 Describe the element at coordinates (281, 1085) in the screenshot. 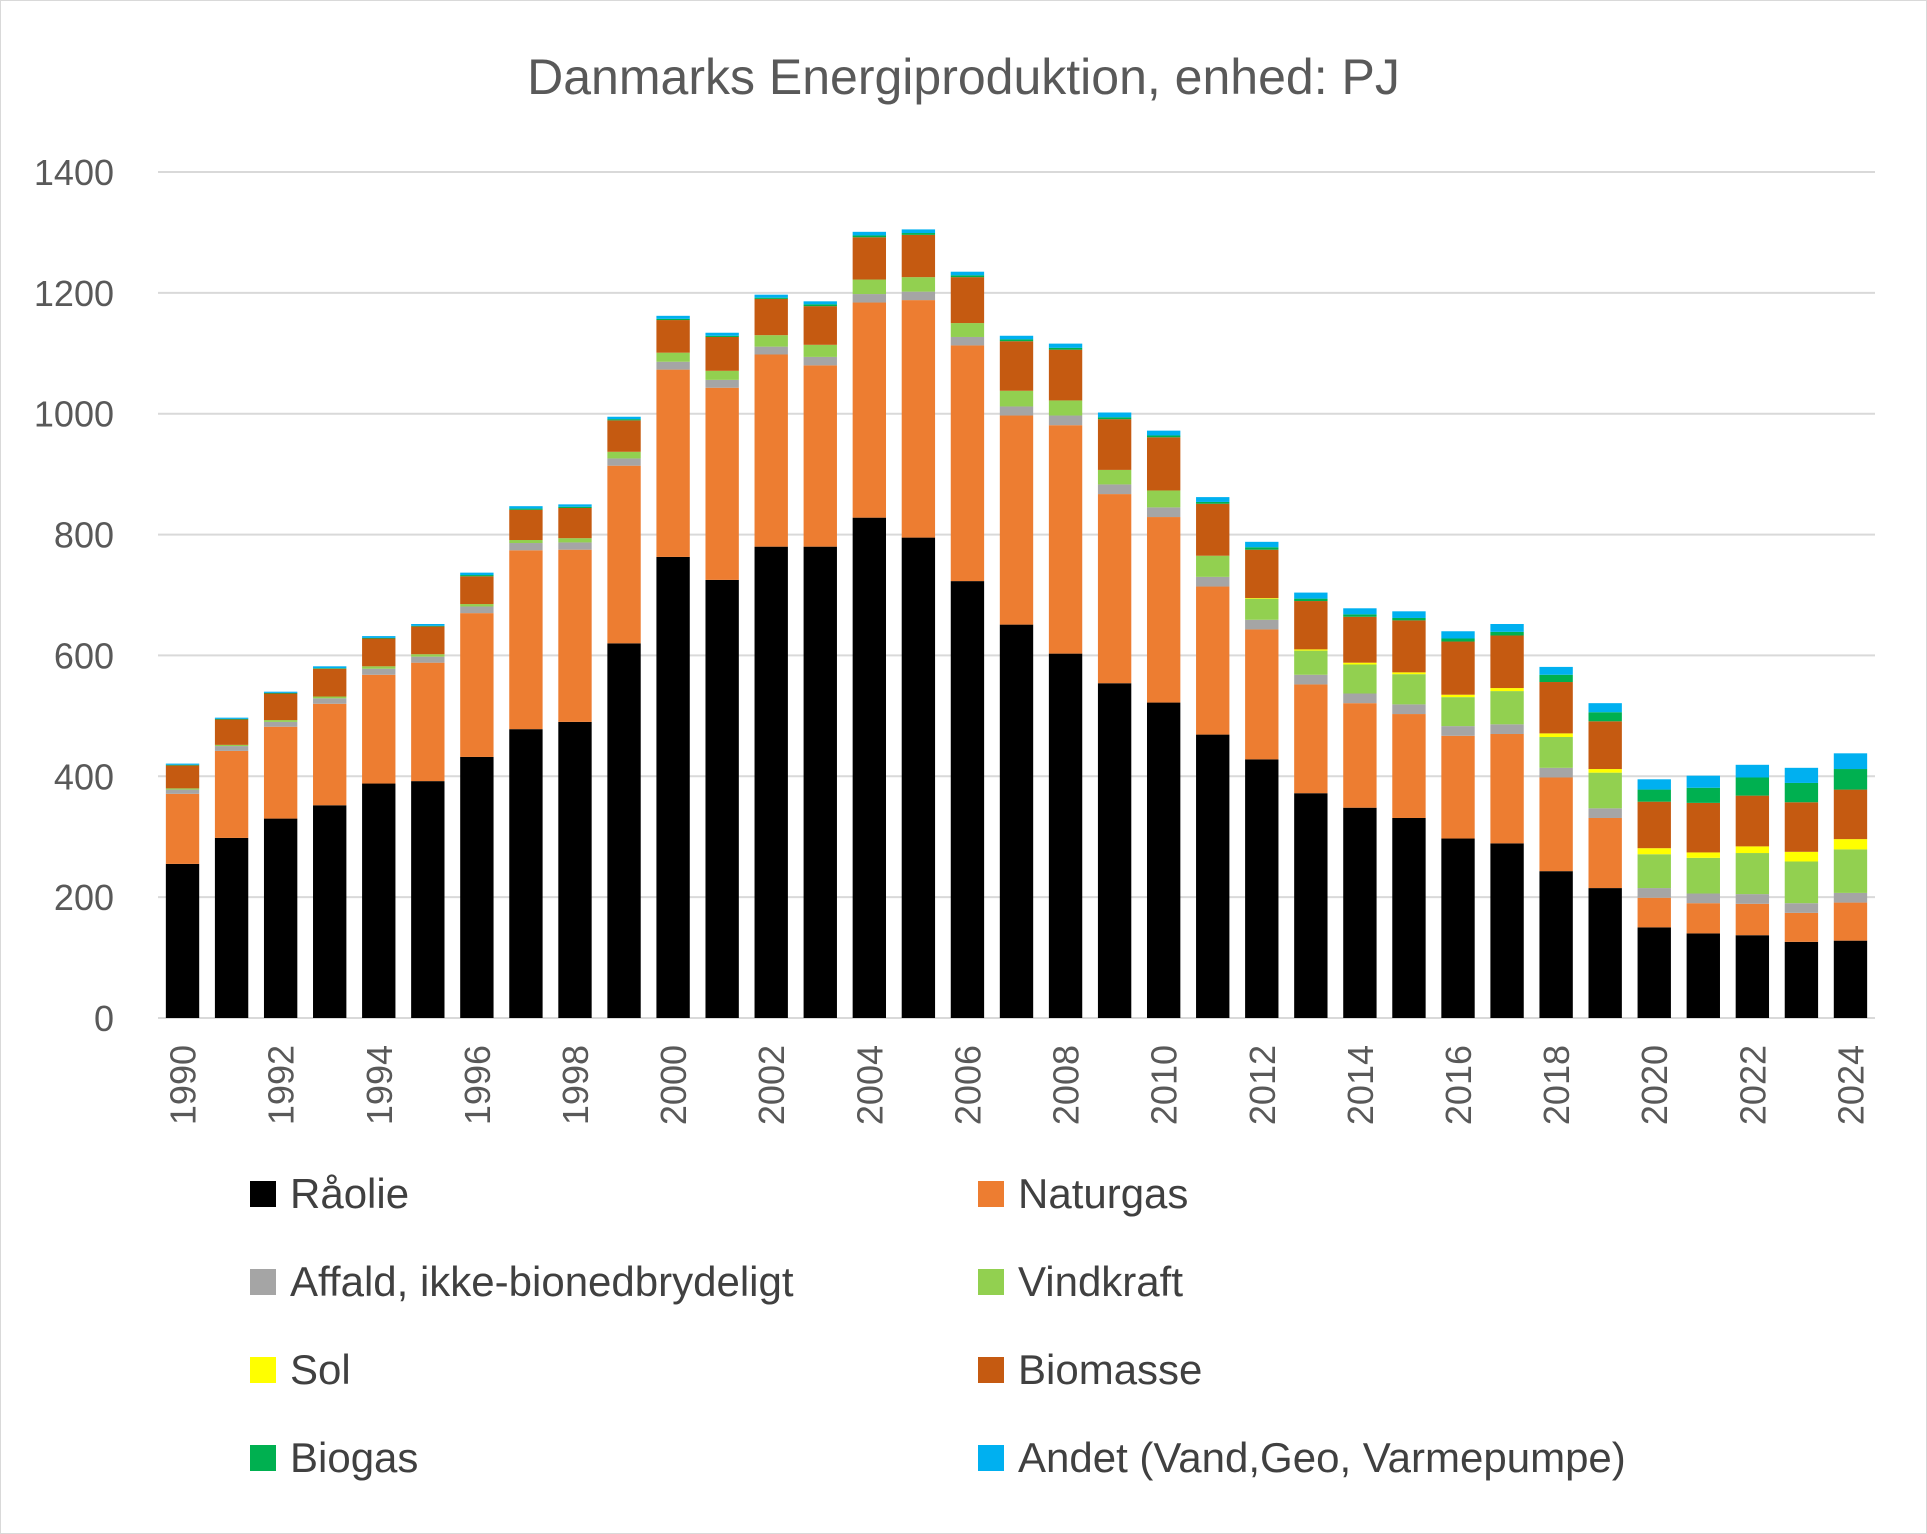

I see `x-tick-label: 1992` at that location.